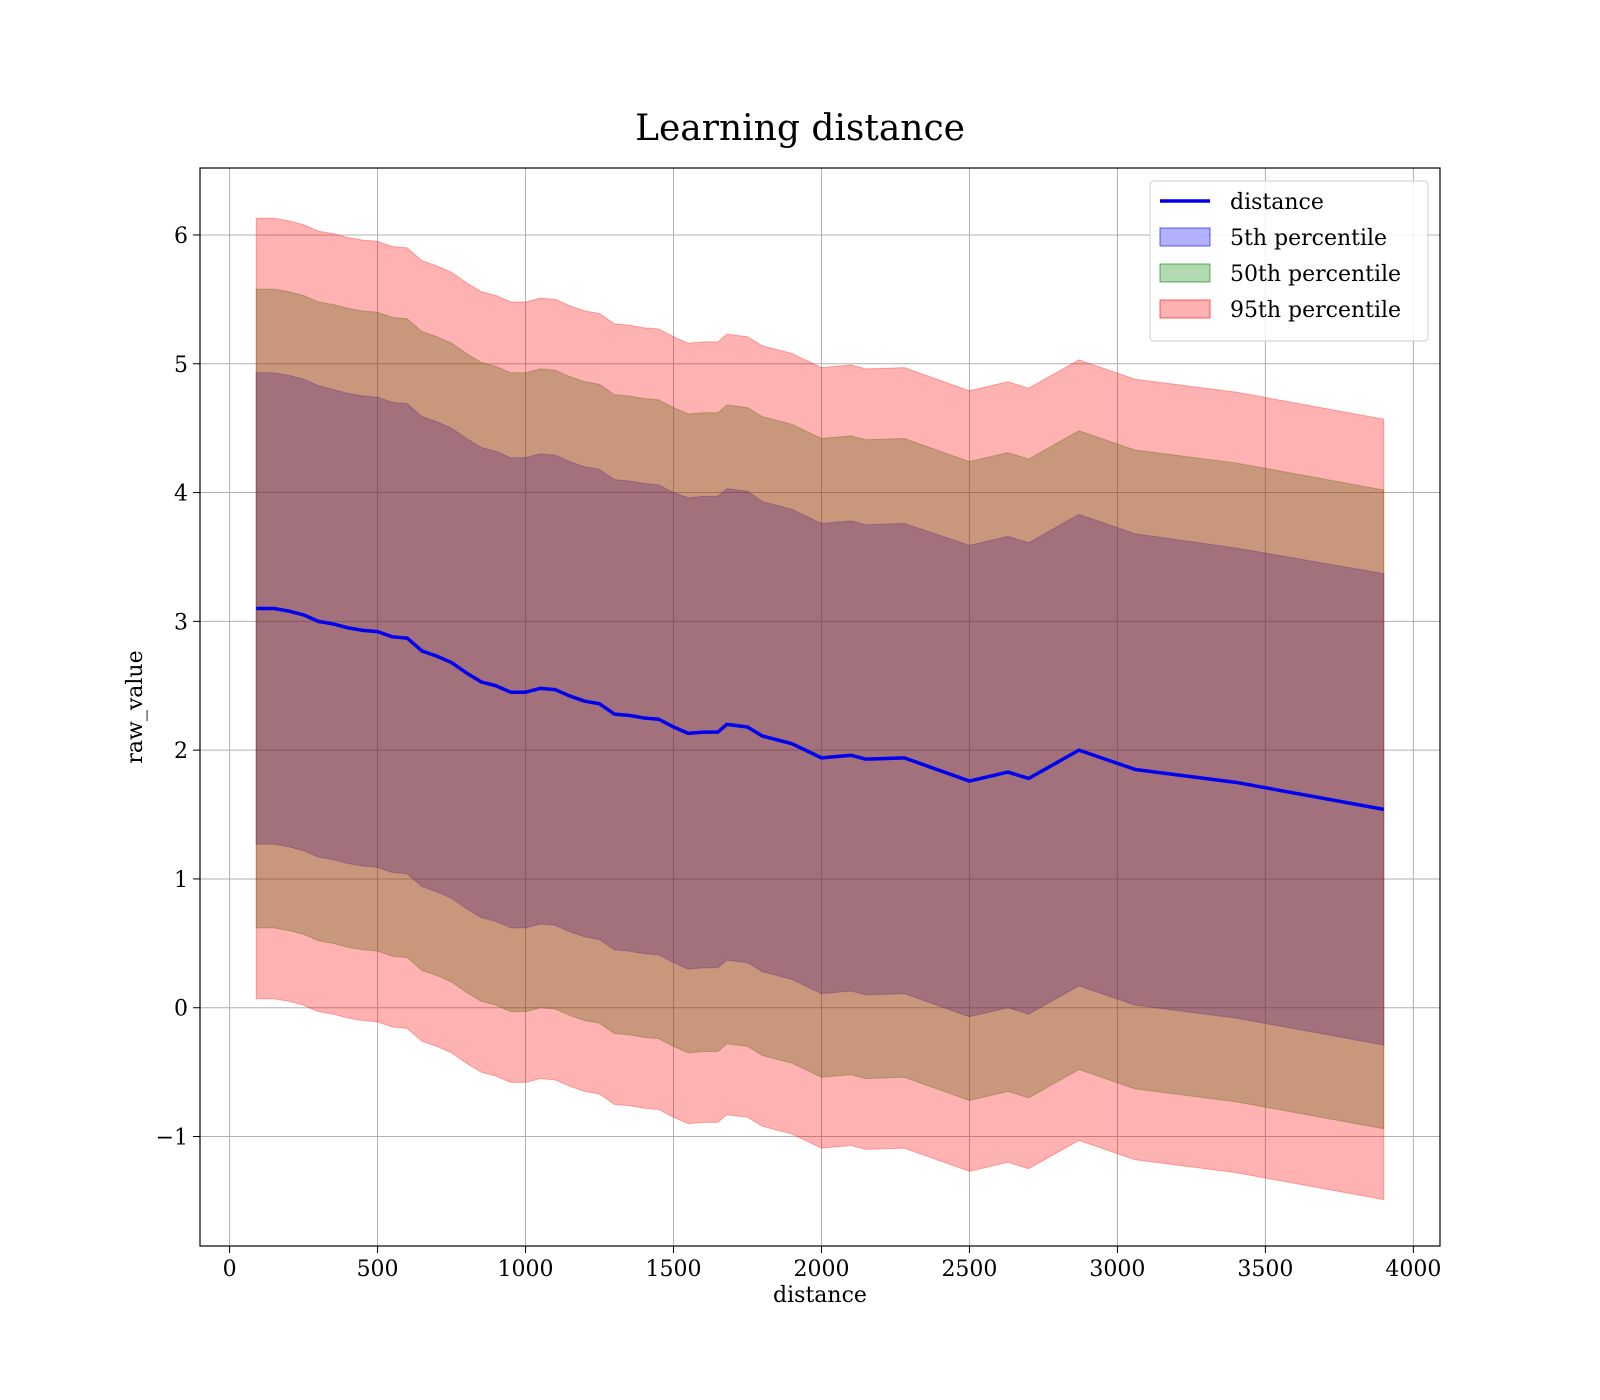 This screenshot has width=1600, height=1400. What do you see at coordinates (181, 751) in the screenshot?
I see `y-tick-label: 2` at bounding box center [181, 751].